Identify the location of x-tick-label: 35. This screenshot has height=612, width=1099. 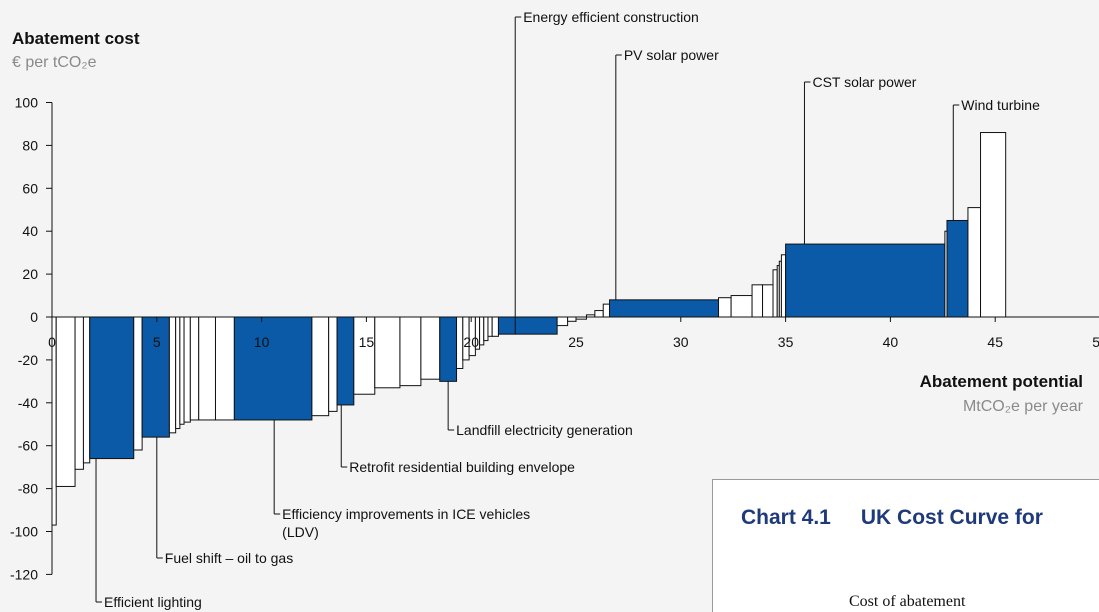
(786, 342).